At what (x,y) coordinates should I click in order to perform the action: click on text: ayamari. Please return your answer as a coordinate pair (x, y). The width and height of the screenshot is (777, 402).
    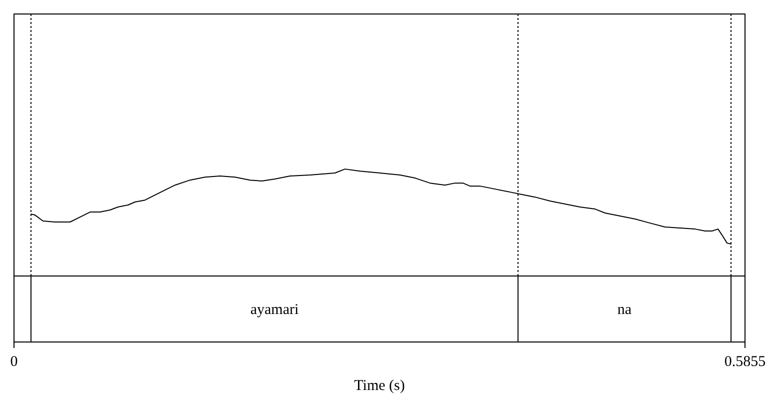
    Looking at the image, I should click on (274, 310).